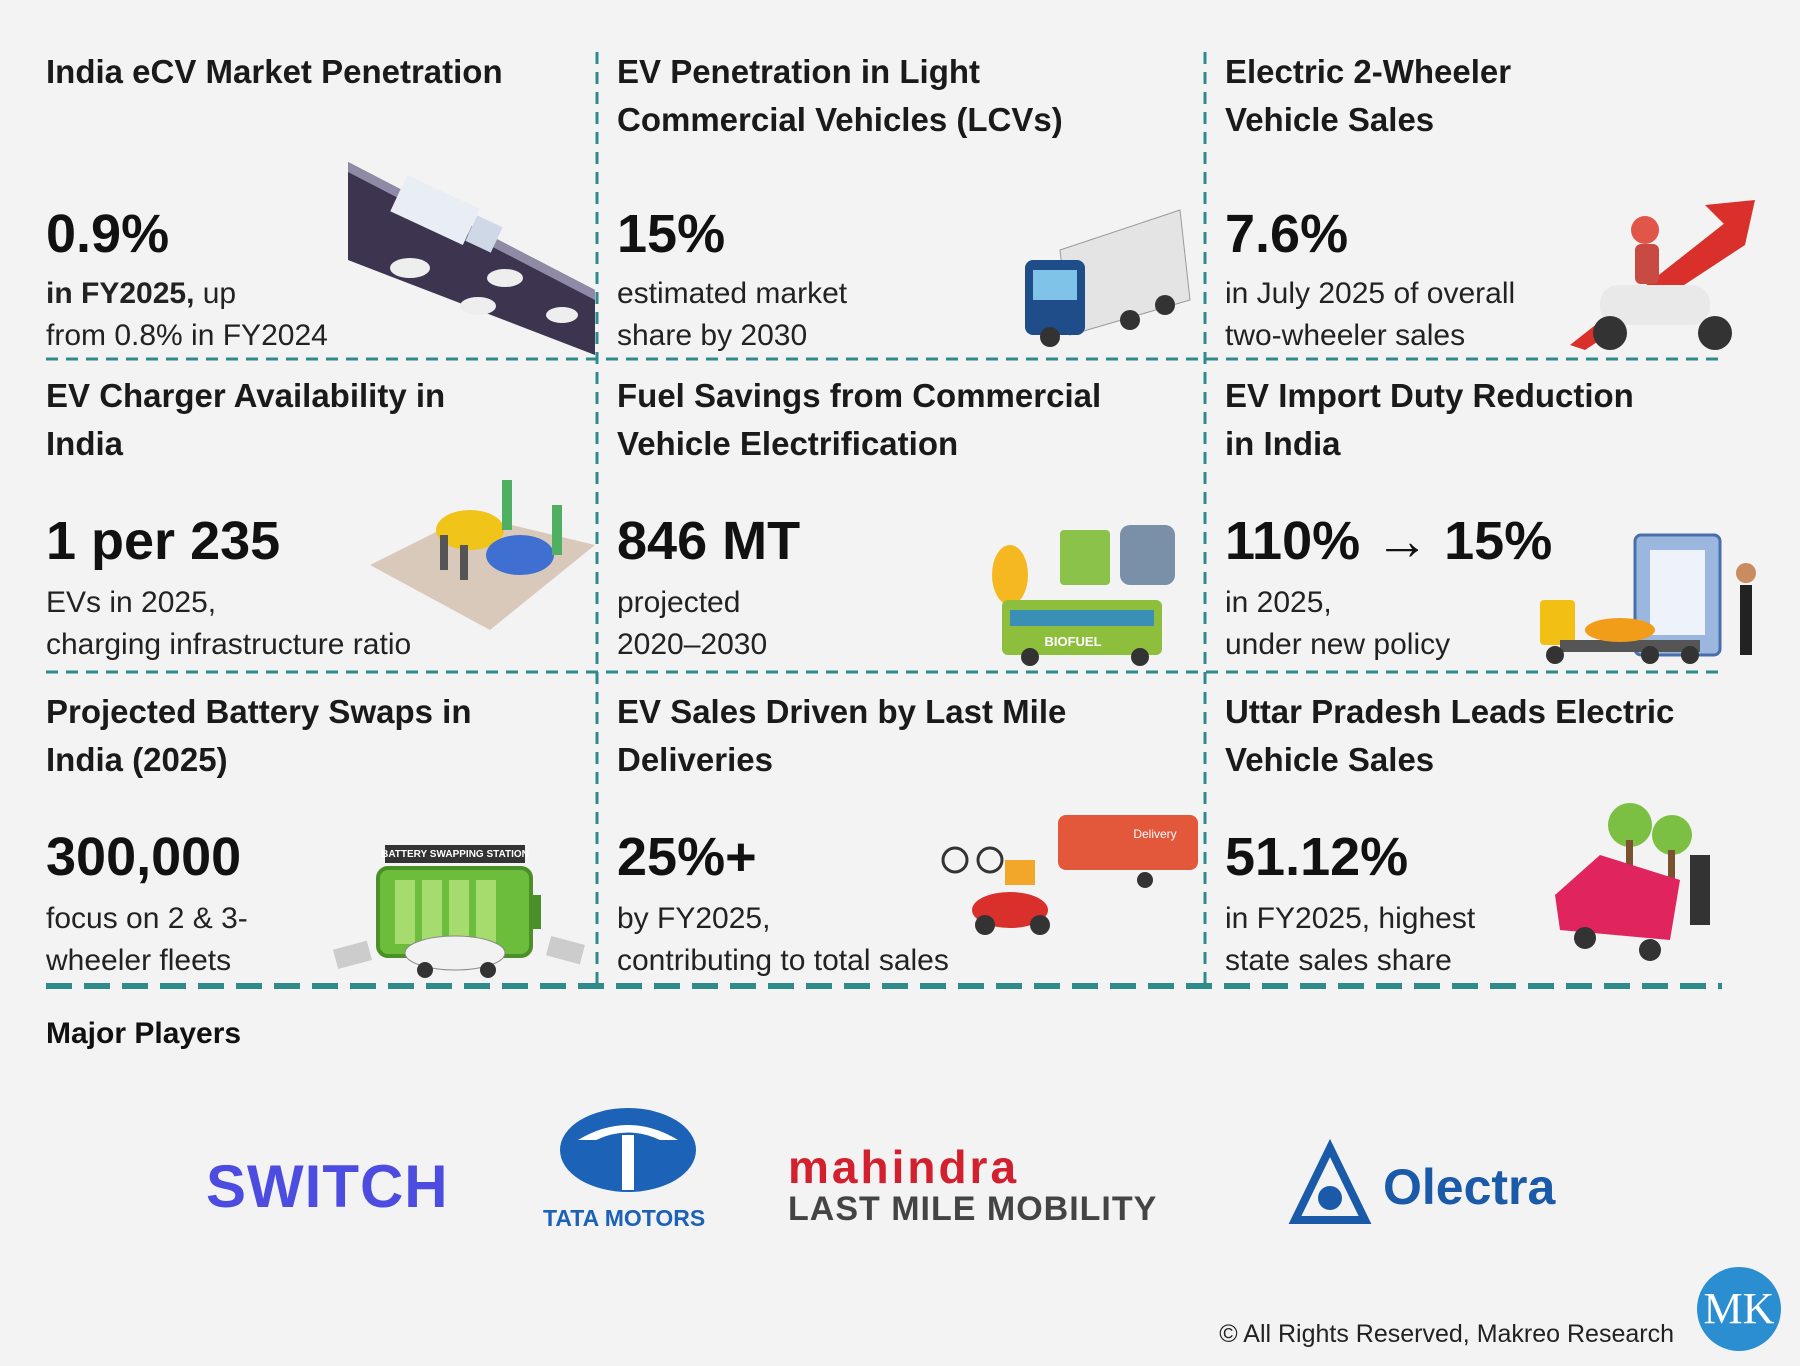  What do you see at coordinates (327, 1186) in the screenshot?
I see `logo-switch: SWITCH` at bounding box center [327, 1186].